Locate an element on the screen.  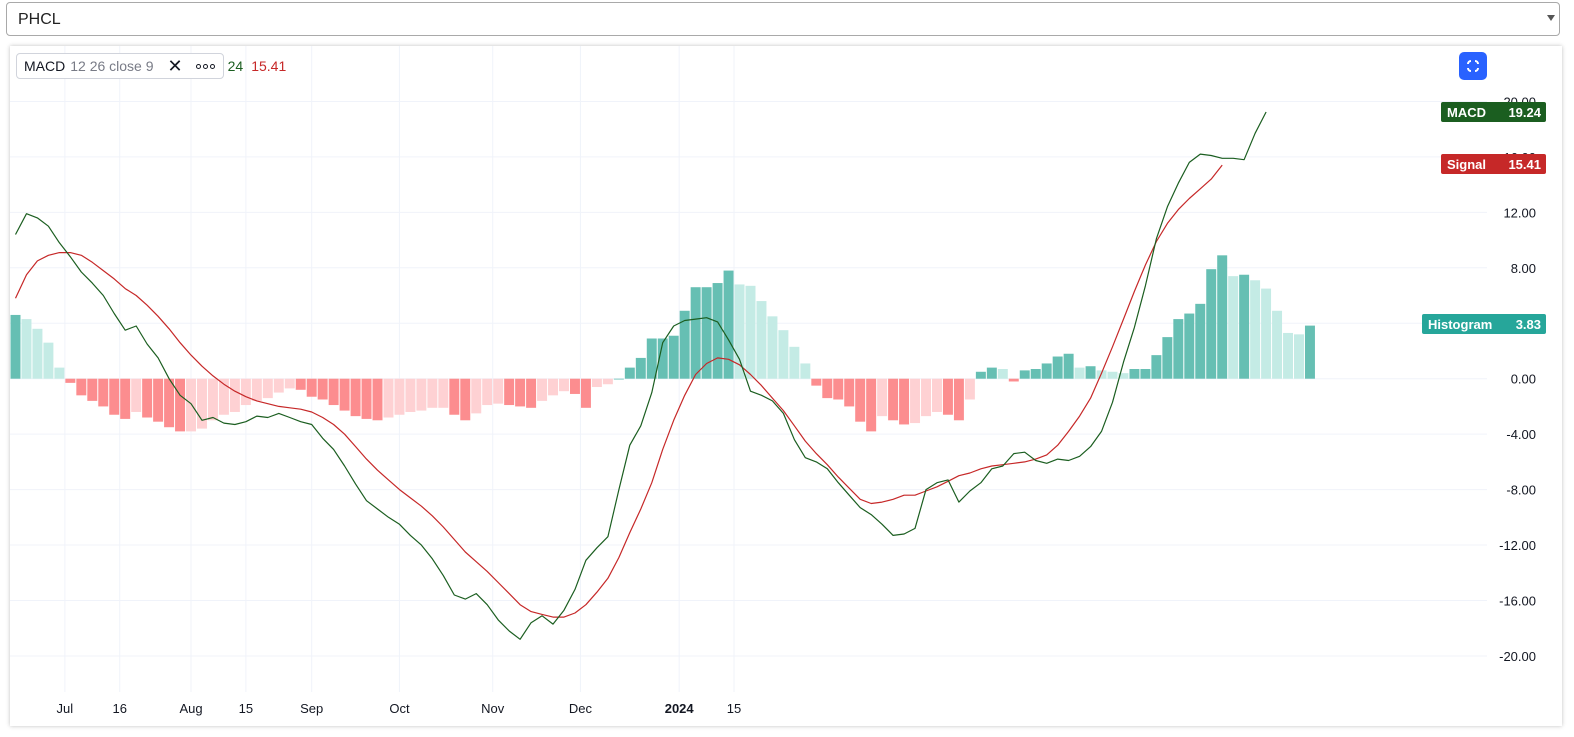
series-label-signal: Signal 15.41 is located at coordinates (1493, 164).